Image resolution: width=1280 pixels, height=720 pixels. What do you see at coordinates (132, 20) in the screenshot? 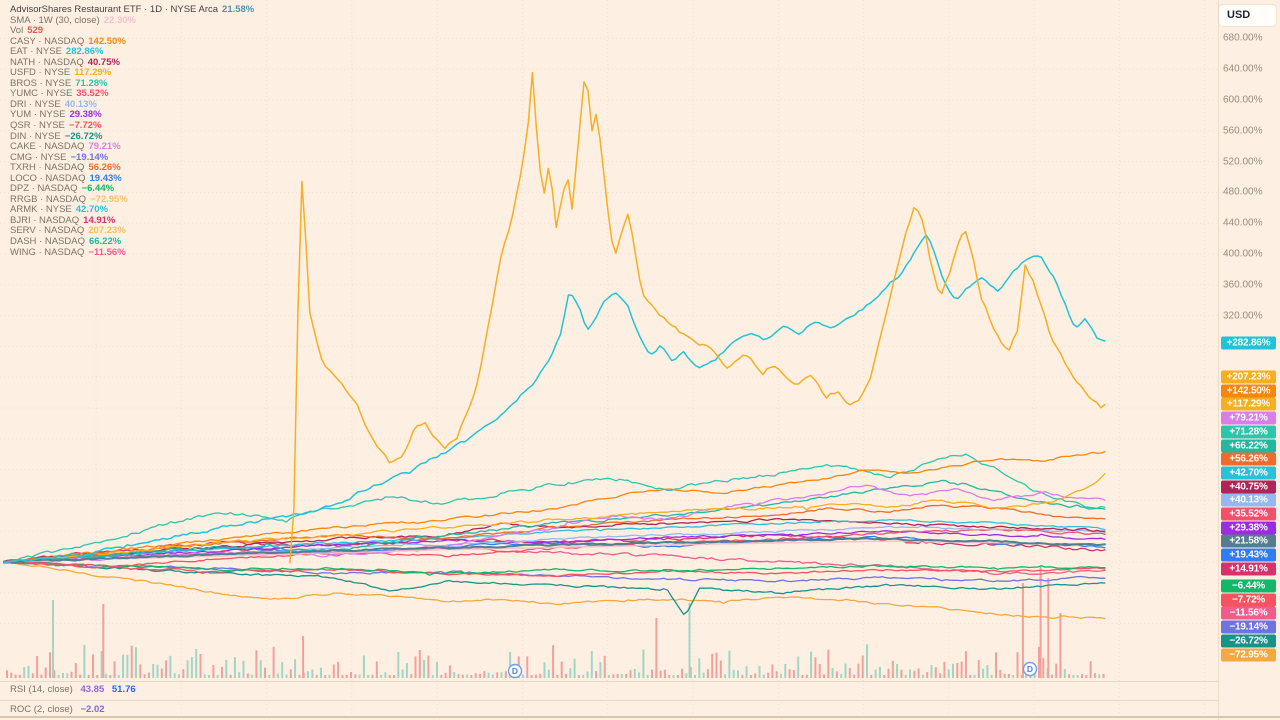
I see `legend-row-sma: SMA · 1W (30, close) 22.30%` at bounding box center [132, 20].